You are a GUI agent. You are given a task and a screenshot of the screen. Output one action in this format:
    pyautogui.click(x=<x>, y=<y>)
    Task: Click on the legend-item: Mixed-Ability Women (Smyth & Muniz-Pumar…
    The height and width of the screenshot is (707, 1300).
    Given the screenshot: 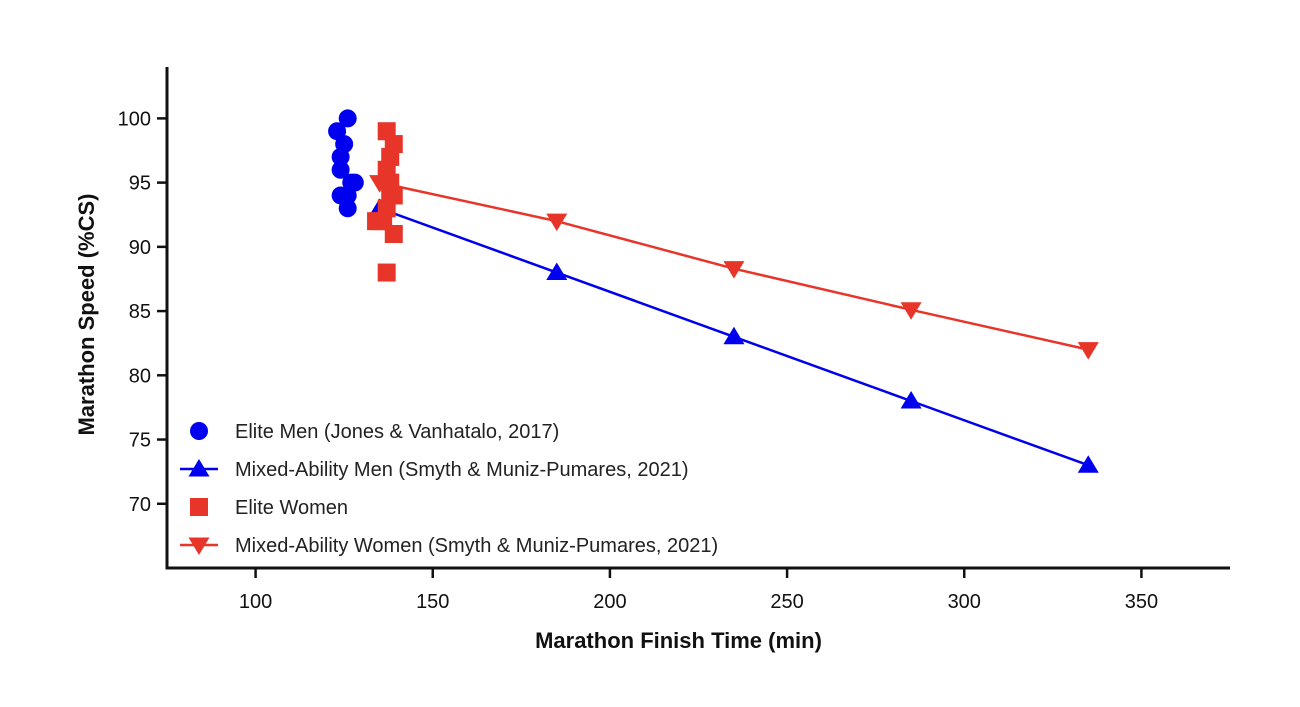 What is the action you would take?
    pyautogui.click(x=449, y=546)
    